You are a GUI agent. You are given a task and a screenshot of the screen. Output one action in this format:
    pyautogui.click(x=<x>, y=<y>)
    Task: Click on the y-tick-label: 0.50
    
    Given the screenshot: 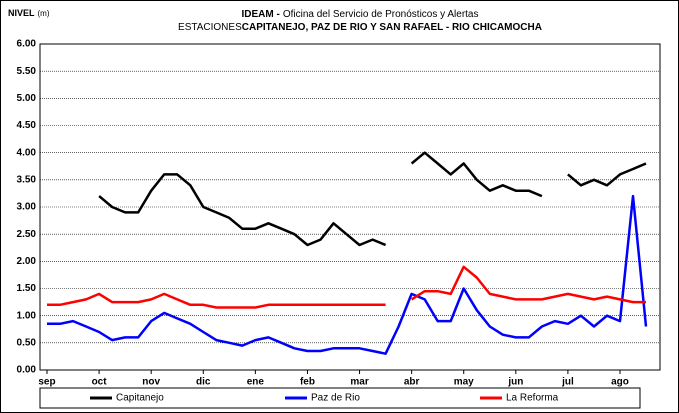 What is the action you would take?
    pyautogui.click(x=27, y=342)
    